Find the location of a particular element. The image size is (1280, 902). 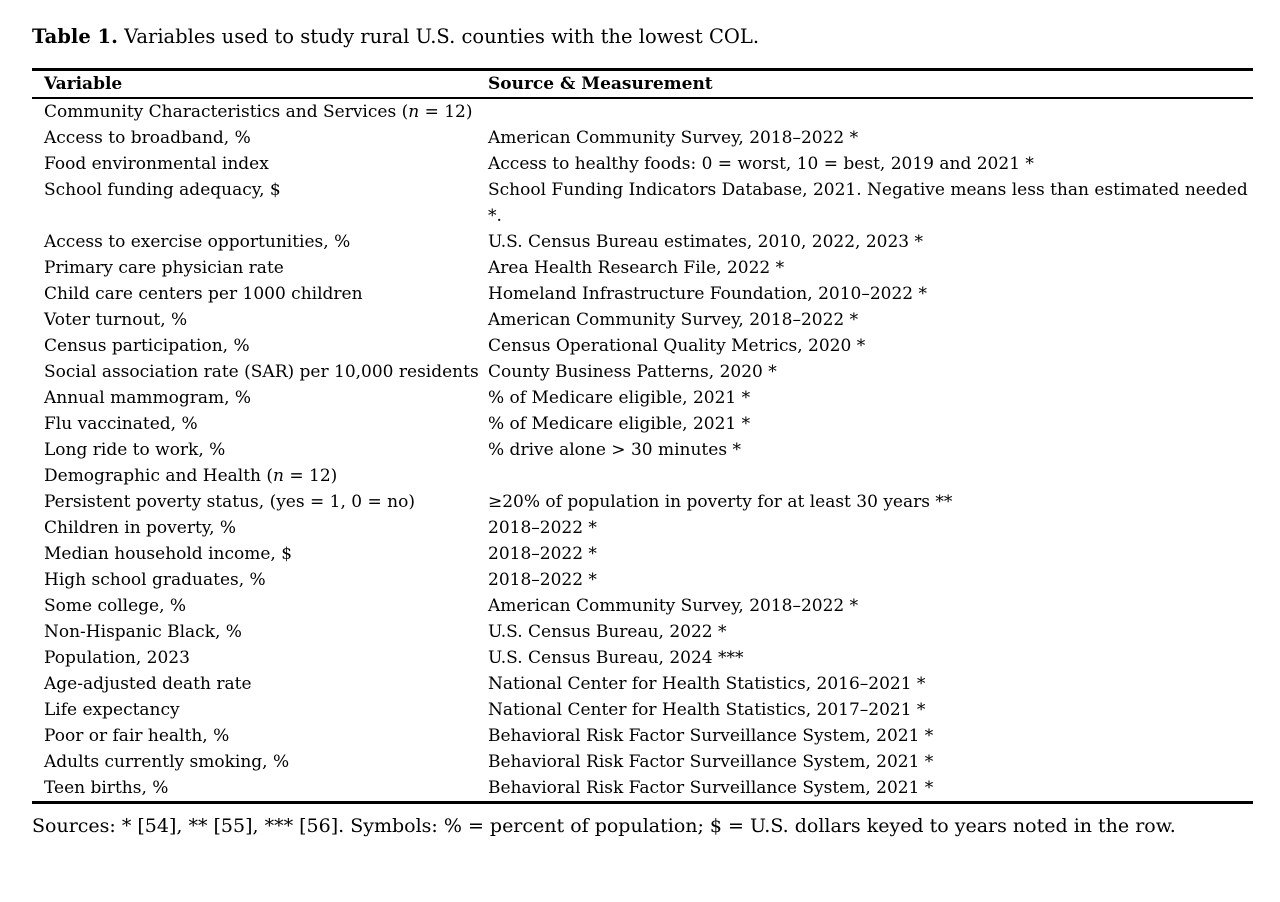

source-cell: U.S. Census Bureau, 2022 * is located at coordinates (607, 632).